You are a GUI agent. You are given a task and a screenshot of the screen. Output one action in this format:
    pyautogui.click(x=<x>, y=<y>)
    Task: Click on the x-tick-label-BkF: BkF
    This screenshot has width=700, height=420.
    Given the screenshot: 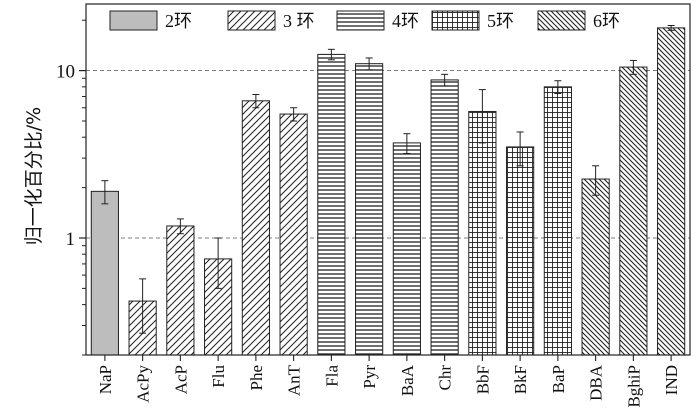 What is the action you would take?
    pyautogui.click(x=520, y=379)
    